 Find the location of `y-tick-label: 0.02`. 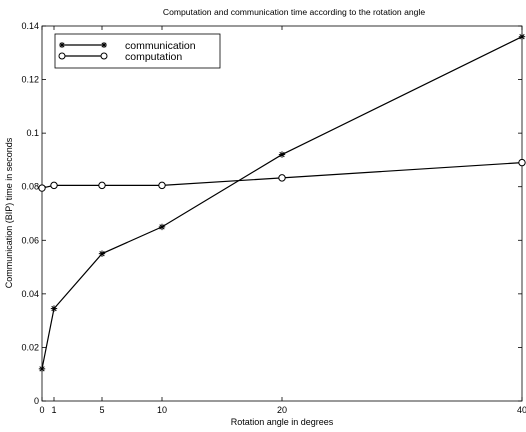

y-tick-label: 0.02 is located at coordinates (30, 347).